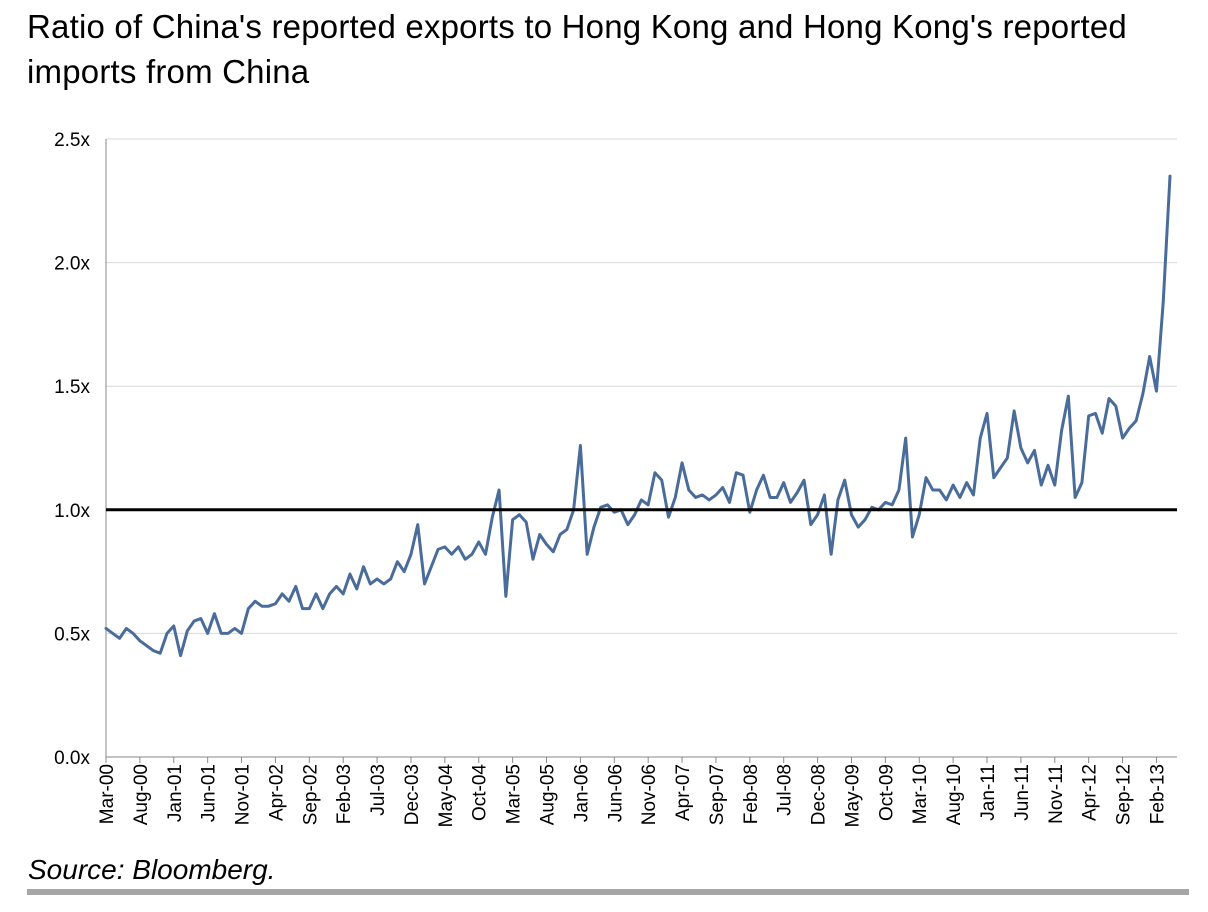 The height and width of the screenshot is (912, 1208). I want to click on x-tick-label: Aug-05, so click(548, 794).